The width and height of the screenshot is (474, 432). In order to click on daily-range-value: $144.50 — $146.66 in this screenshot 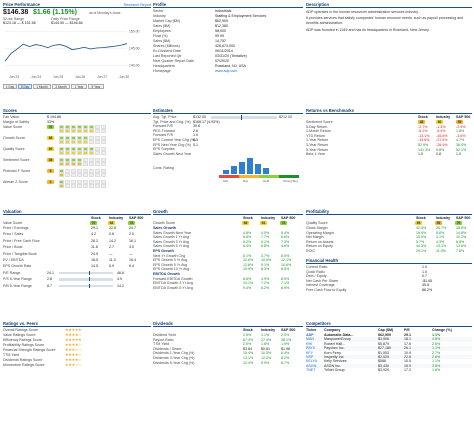, I will do `click(67, 23)`.